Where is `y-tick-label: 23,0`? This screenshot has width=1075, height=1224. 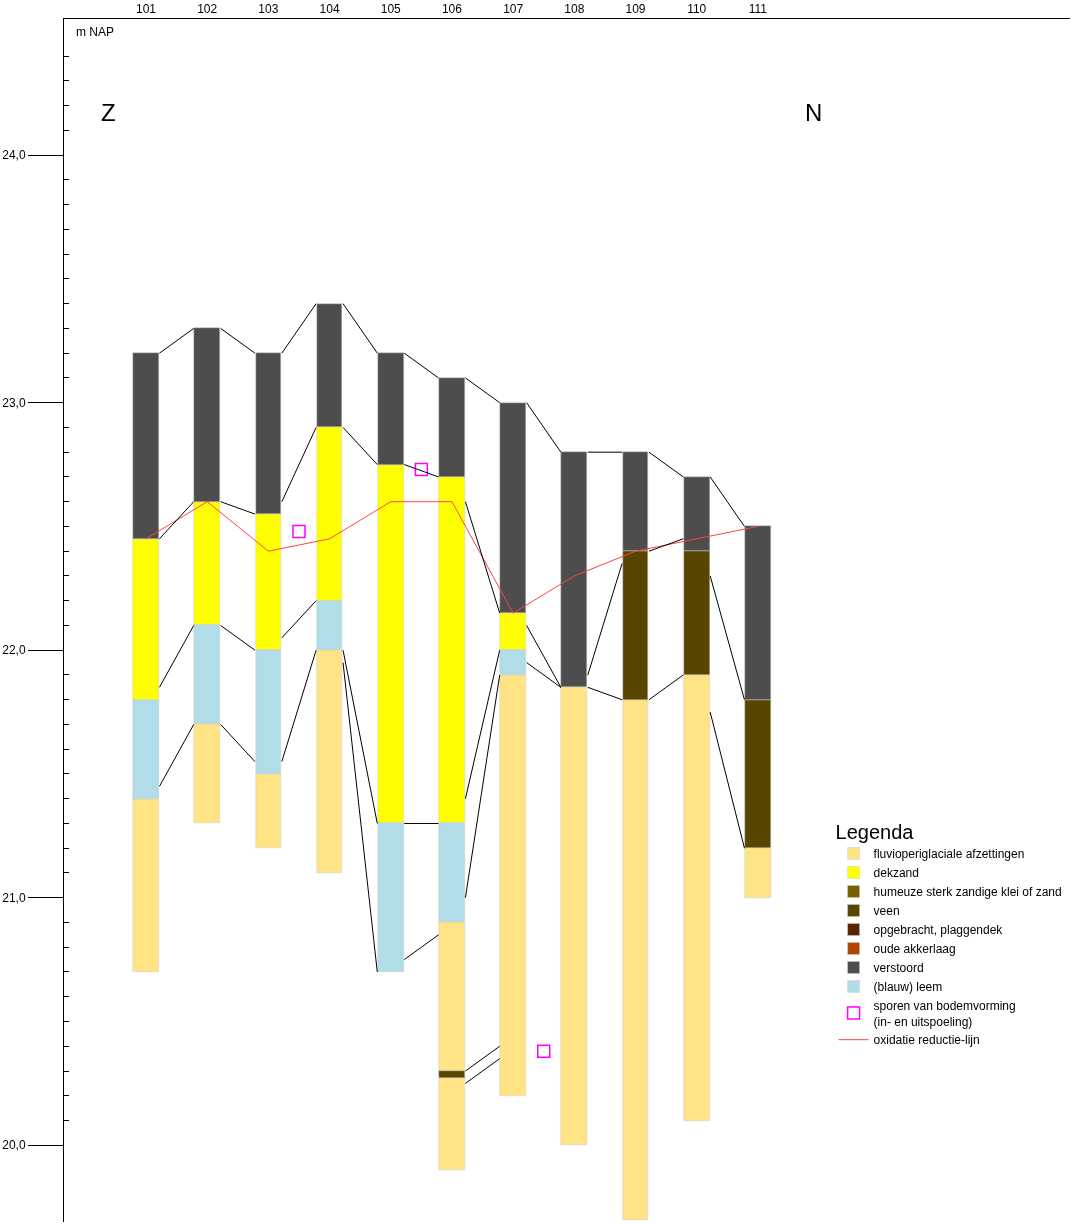 y-tick-label: 23,0 is located at coordinates (14, 402).